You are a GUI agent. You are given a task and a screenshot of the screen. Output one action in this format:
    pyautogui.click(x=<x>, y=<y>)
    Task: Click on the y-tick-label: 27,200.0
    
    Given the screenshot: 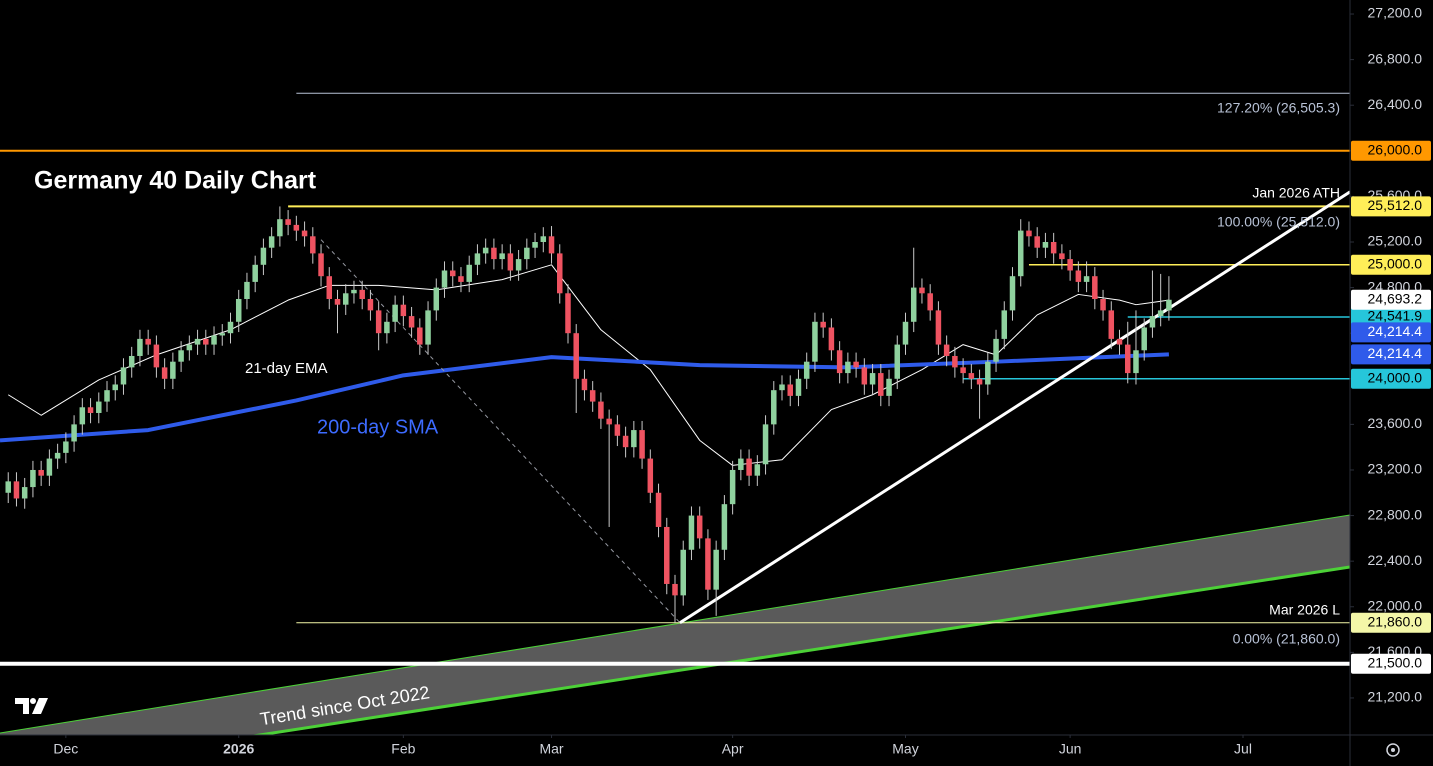 What is the action you would take?
    pyautogui.click(x=1395, y=13)
    